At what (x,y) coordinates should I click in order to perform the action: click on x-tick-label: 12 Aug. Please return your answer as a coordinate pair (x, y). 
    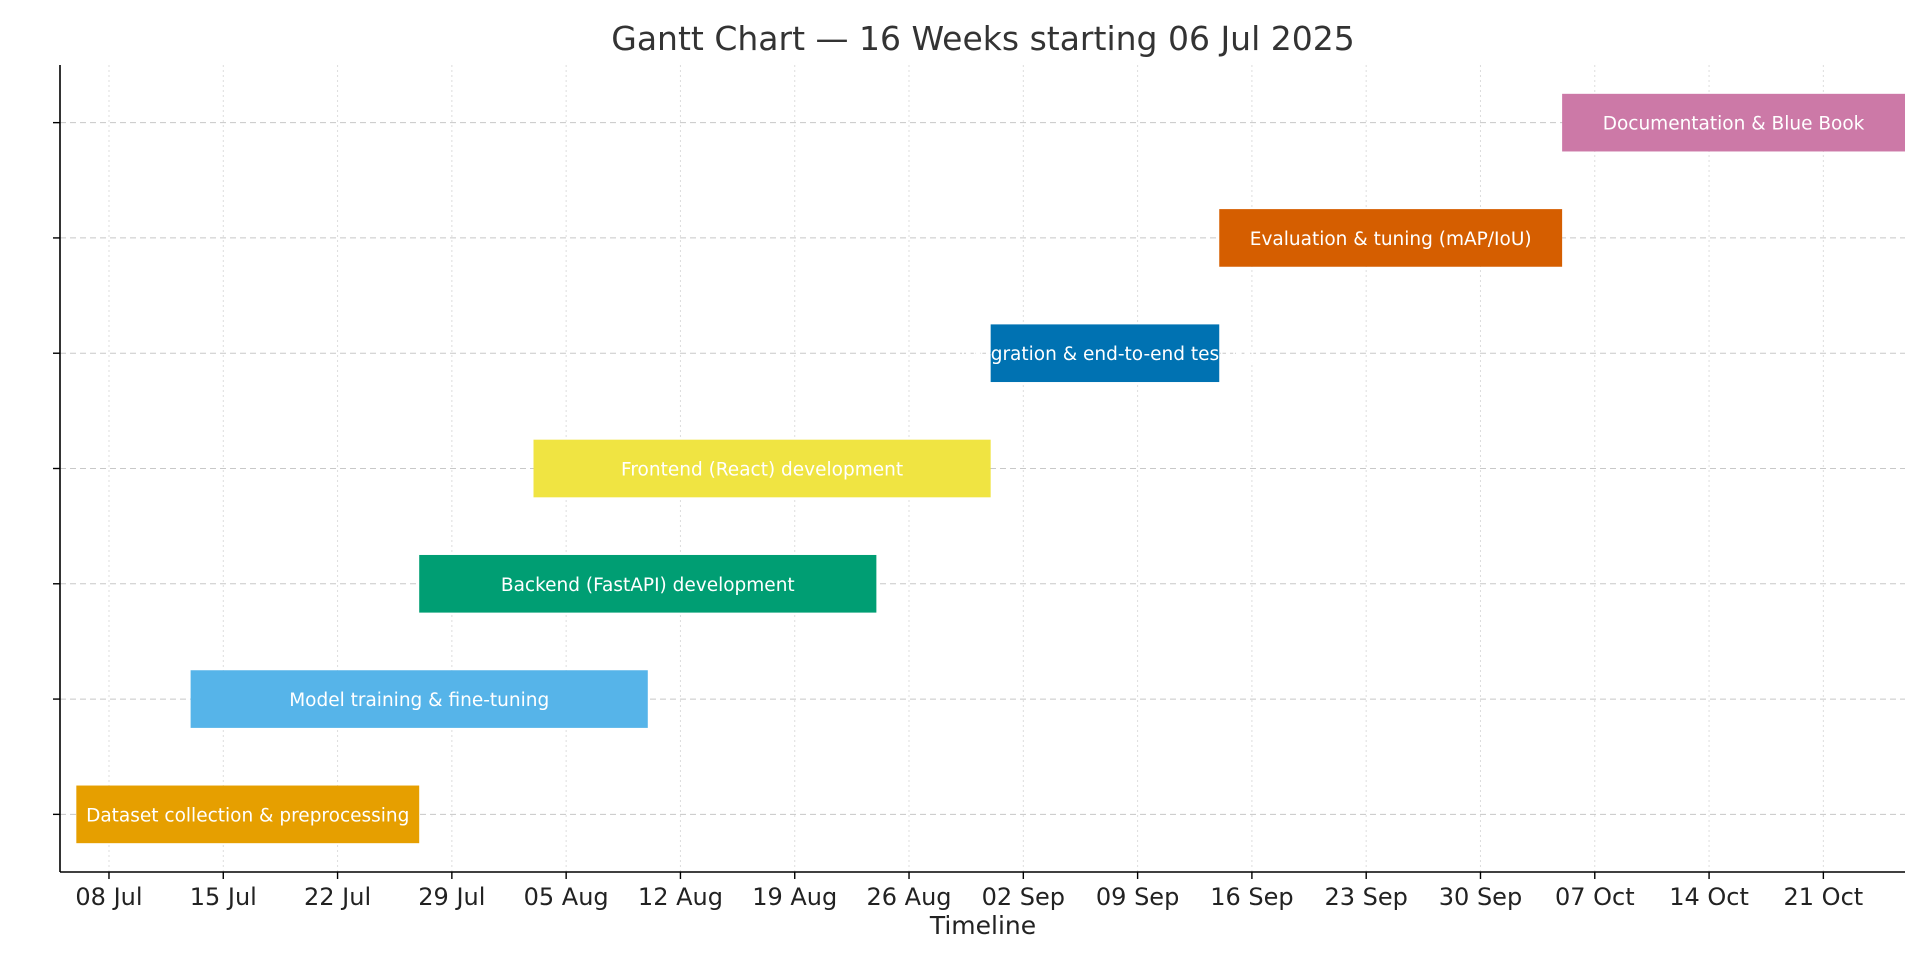
    Looking at the image, I should click on (680, 897).